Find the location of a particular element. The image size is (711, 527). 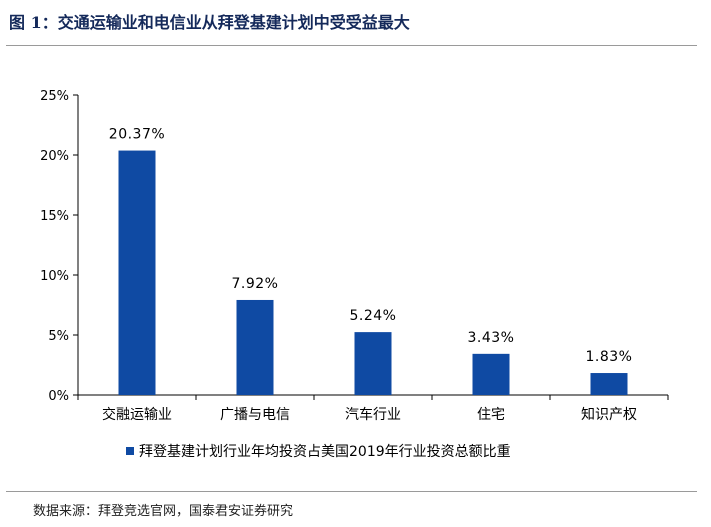

y-tick-label: 20% is located at coordinates (54, 156).